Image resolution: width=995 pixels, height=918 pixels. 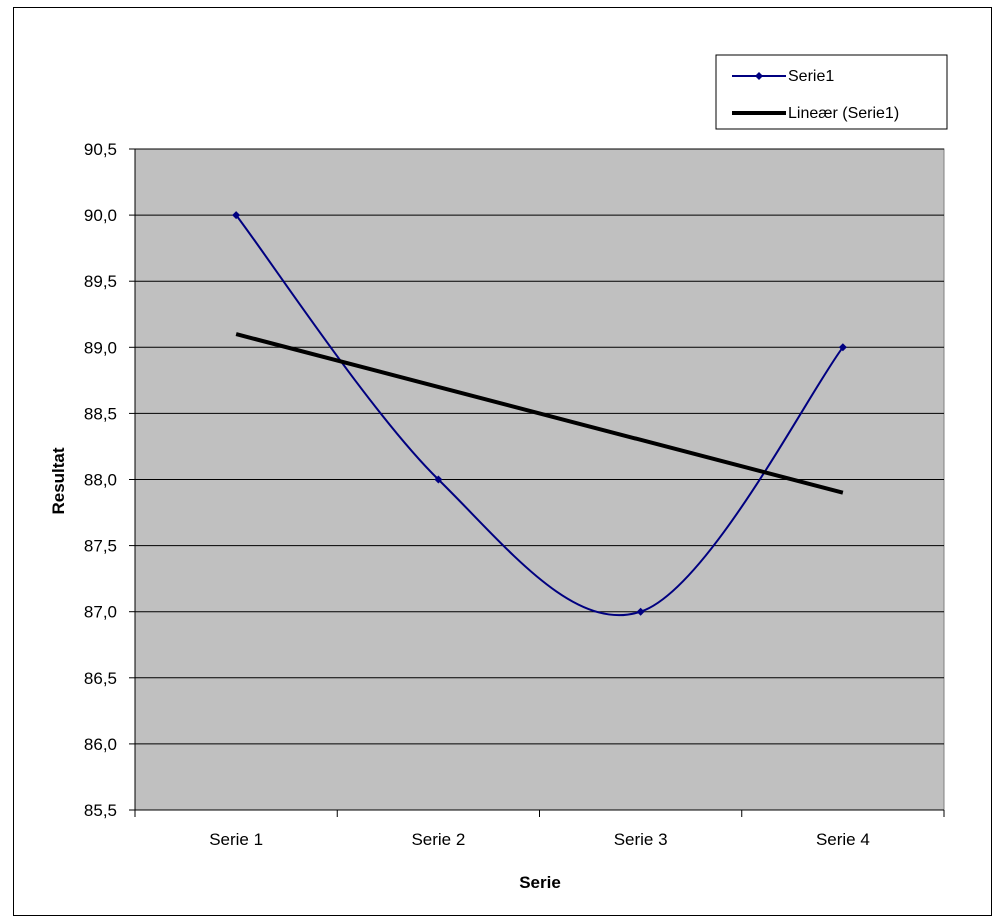 What do you see at coordinates (100, 413) in the screenshot?
I see `y-tick-label: 88,5` at bounding box center [100, 413].